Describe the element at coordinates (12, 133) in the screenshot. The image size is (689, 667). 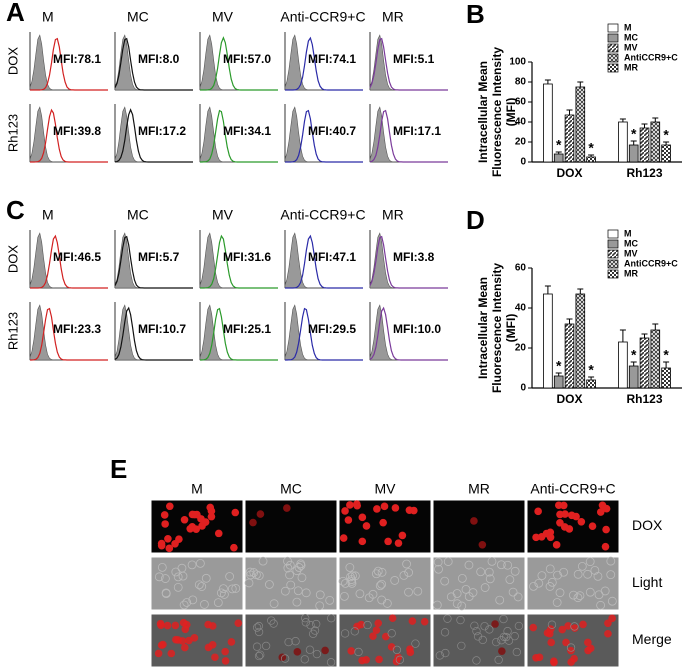
I see `row-label: Rh123` at that location.